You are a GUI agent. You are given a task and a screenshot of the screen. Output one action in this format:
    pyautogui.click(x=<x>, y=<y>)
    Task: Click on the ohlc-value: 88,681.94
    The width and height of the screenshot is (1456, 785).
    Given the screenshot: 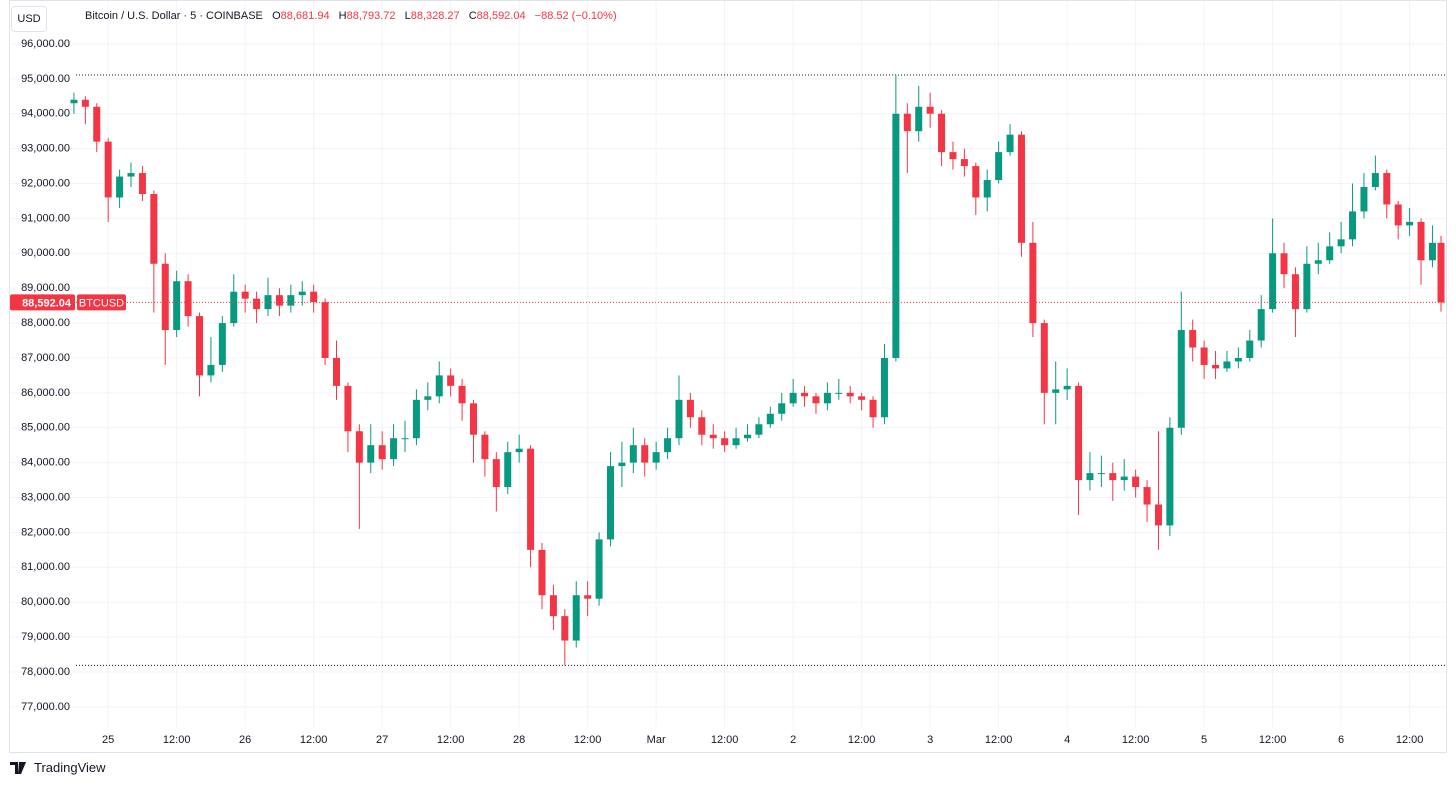 What is the action you would take?
    pyautogui.click(x=305, y=16)
    